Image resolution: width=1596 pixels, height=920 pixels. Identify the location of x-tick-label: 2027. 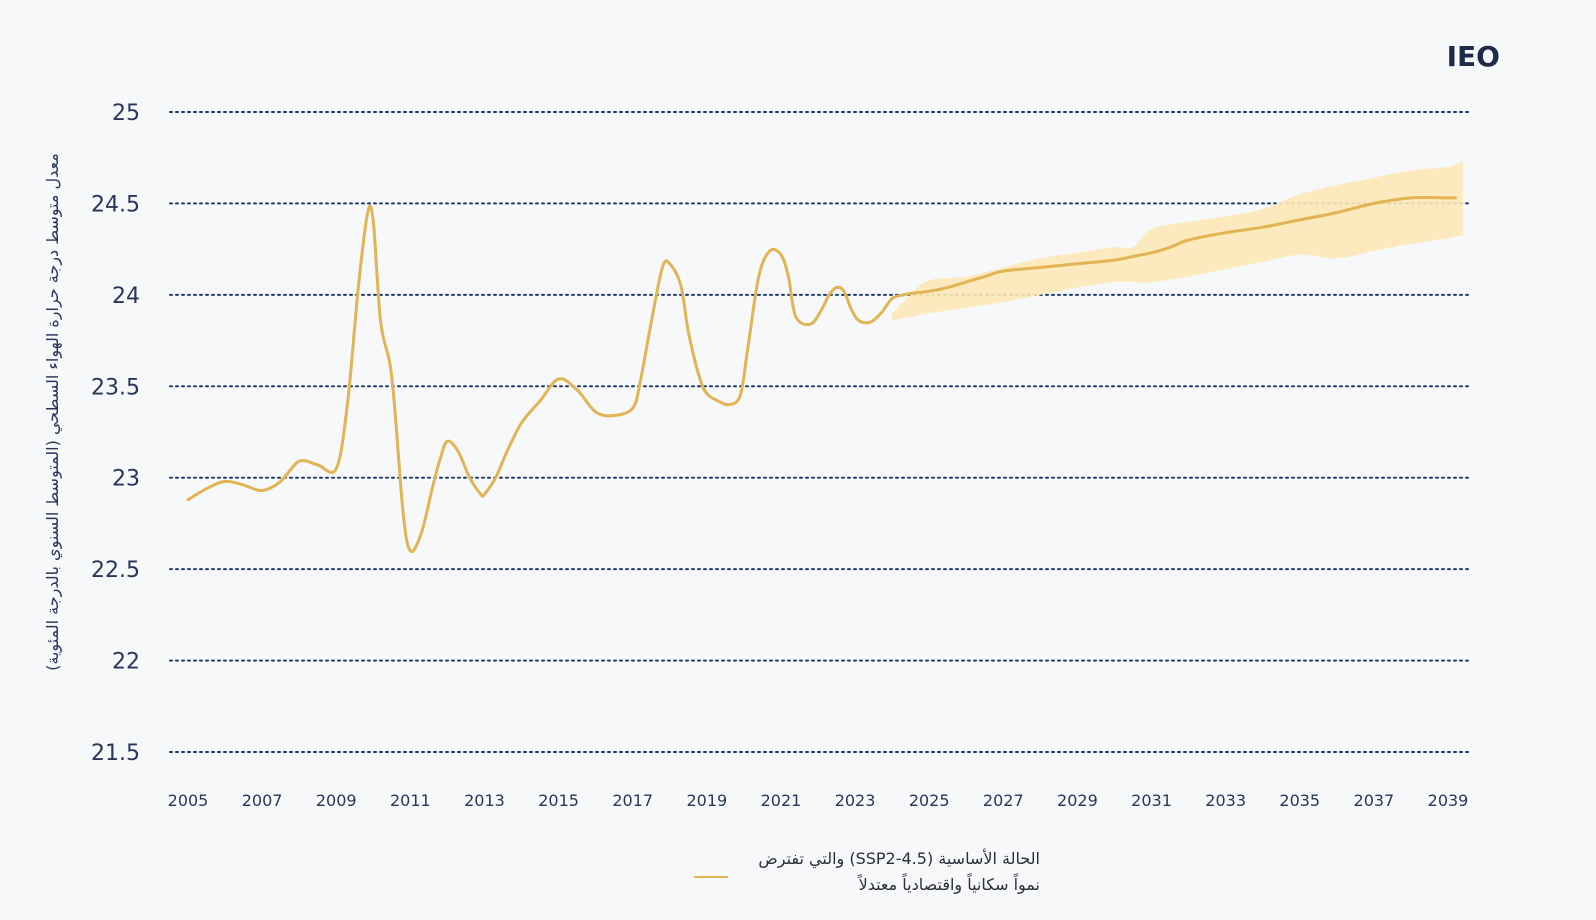
(1003, 800).